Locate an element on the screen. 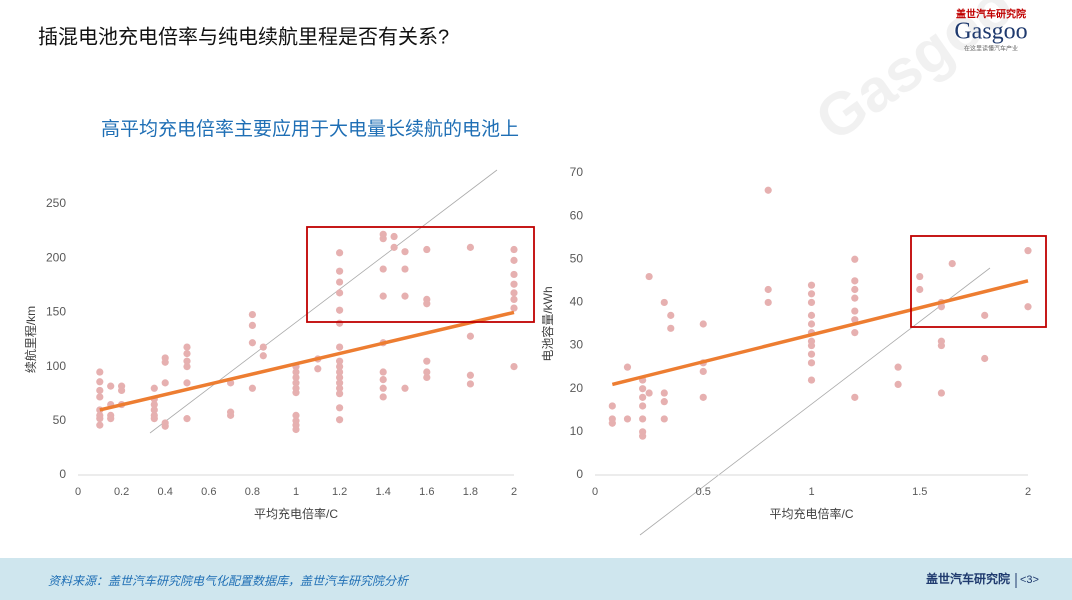  logo-en: Gasgoo is located at coordinates (990, 32).